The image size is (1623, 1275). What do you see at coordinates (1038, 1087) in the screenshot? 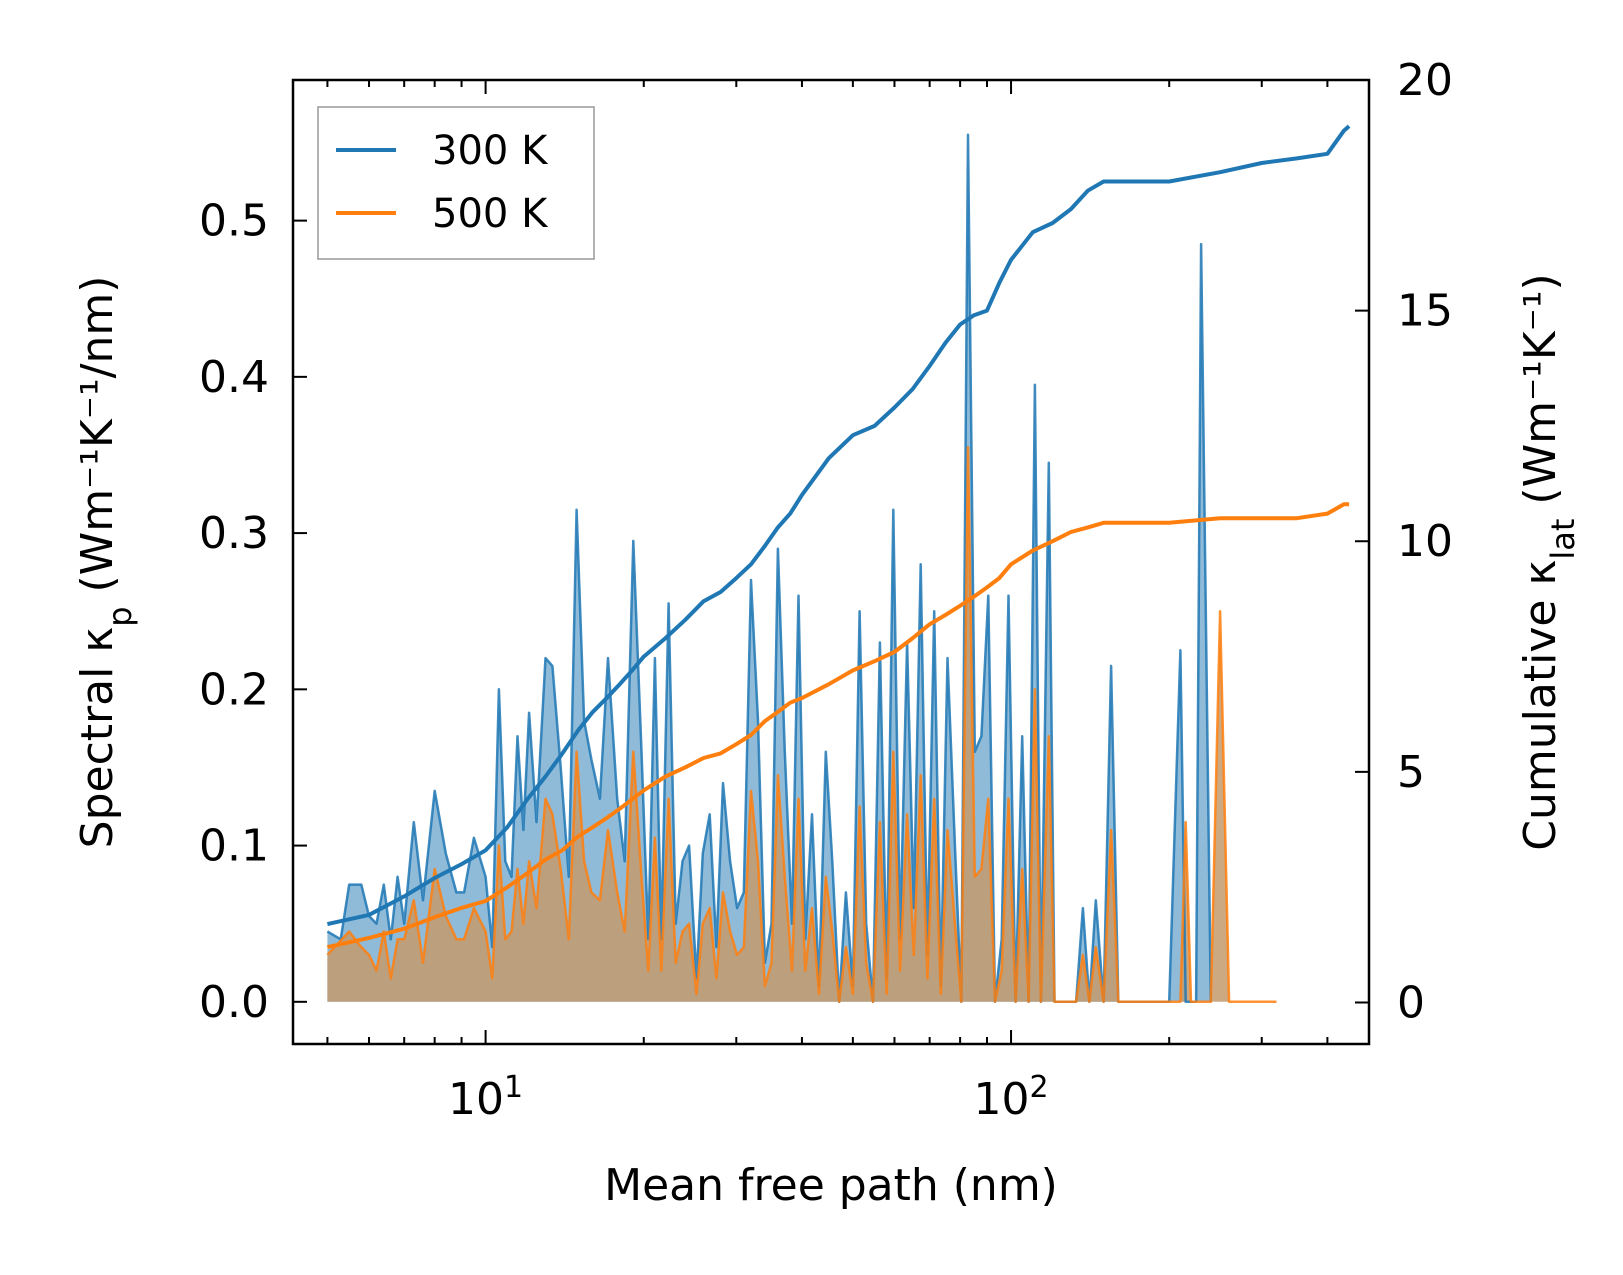
I see `x-tick-label-exp: 2` at bounding box center [1038, 1087].